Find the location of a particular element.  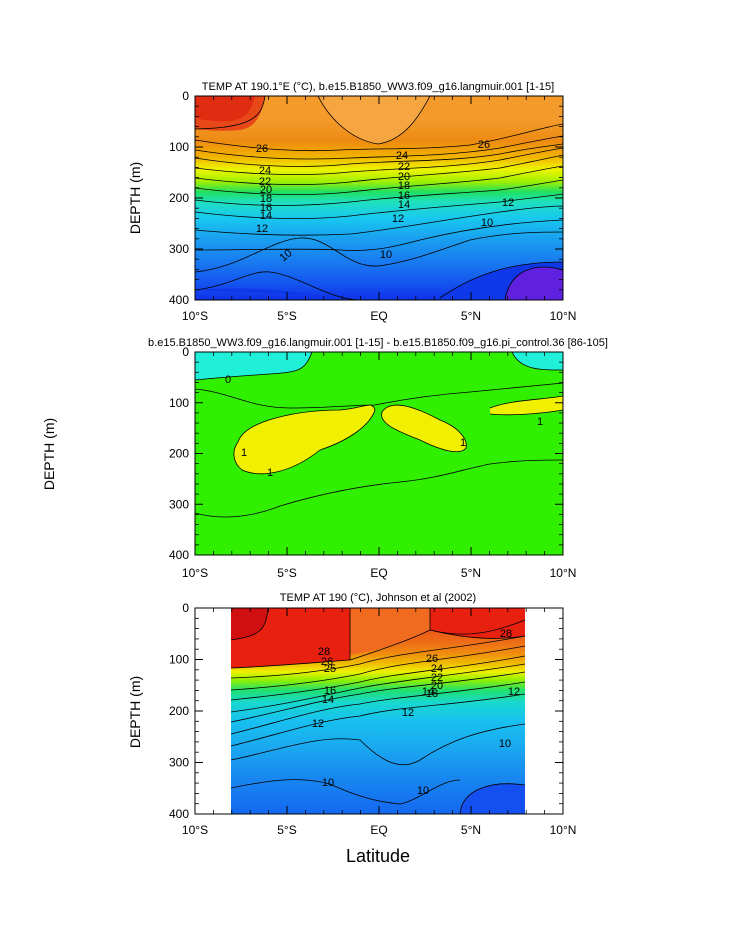

panel-3-warm-core is located at coordinates (249, 624).